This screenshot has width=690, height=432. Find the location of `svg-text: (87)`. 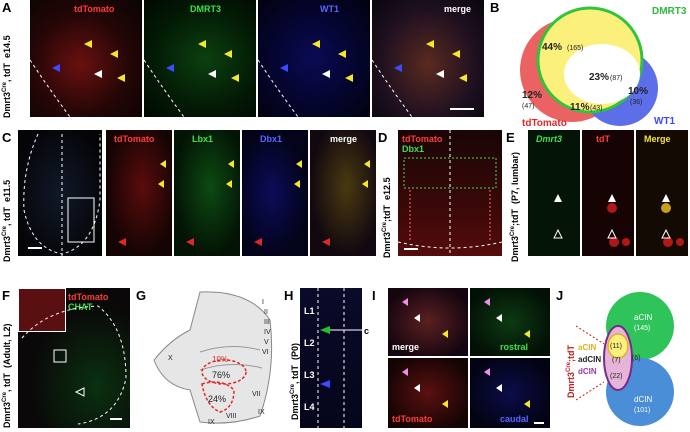

svg-text: (87) is located at coordinates (616, 78).